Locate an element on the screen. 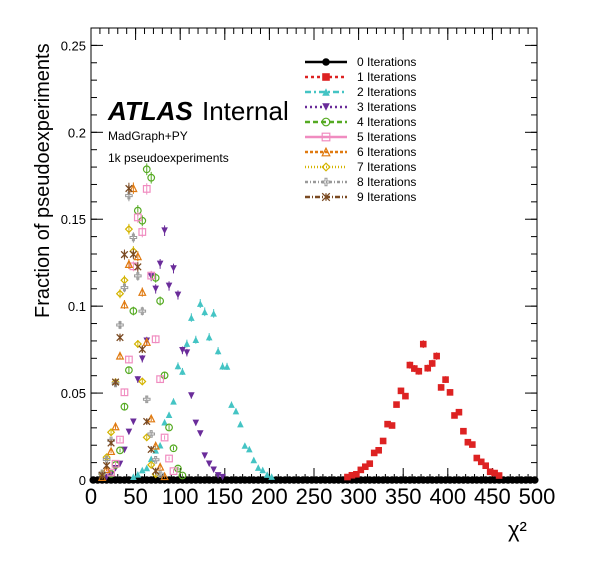  legend-label: 0 Iterations is located at coordinates (386, 62).